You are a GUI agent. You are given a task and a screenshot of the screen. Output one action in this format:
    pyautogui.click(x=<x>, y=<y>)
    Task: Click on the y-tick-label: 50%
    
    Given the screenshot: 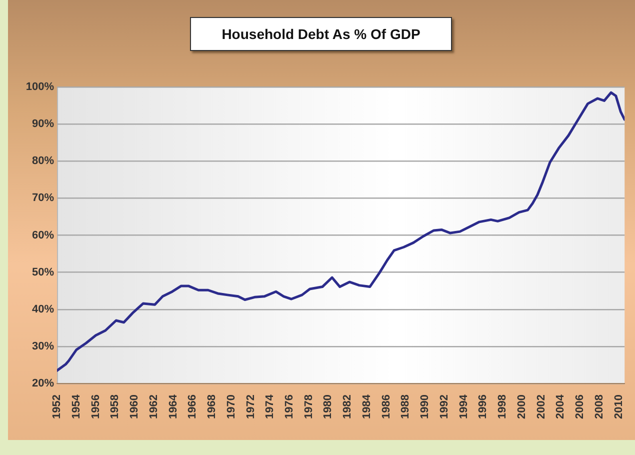 What is the action you would take?
    pyautogui.click(x=43, y=272)
    